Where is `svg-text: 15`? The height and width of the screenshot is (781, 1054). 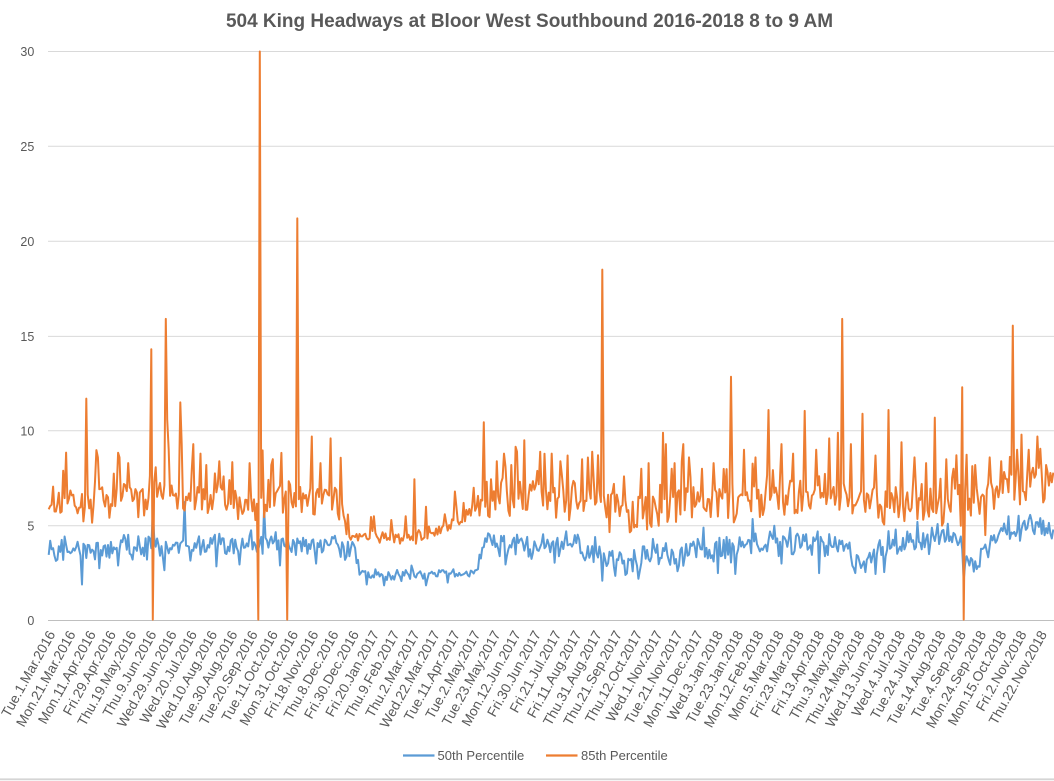 svg-text: 15 is located at coordinates (27, 337).